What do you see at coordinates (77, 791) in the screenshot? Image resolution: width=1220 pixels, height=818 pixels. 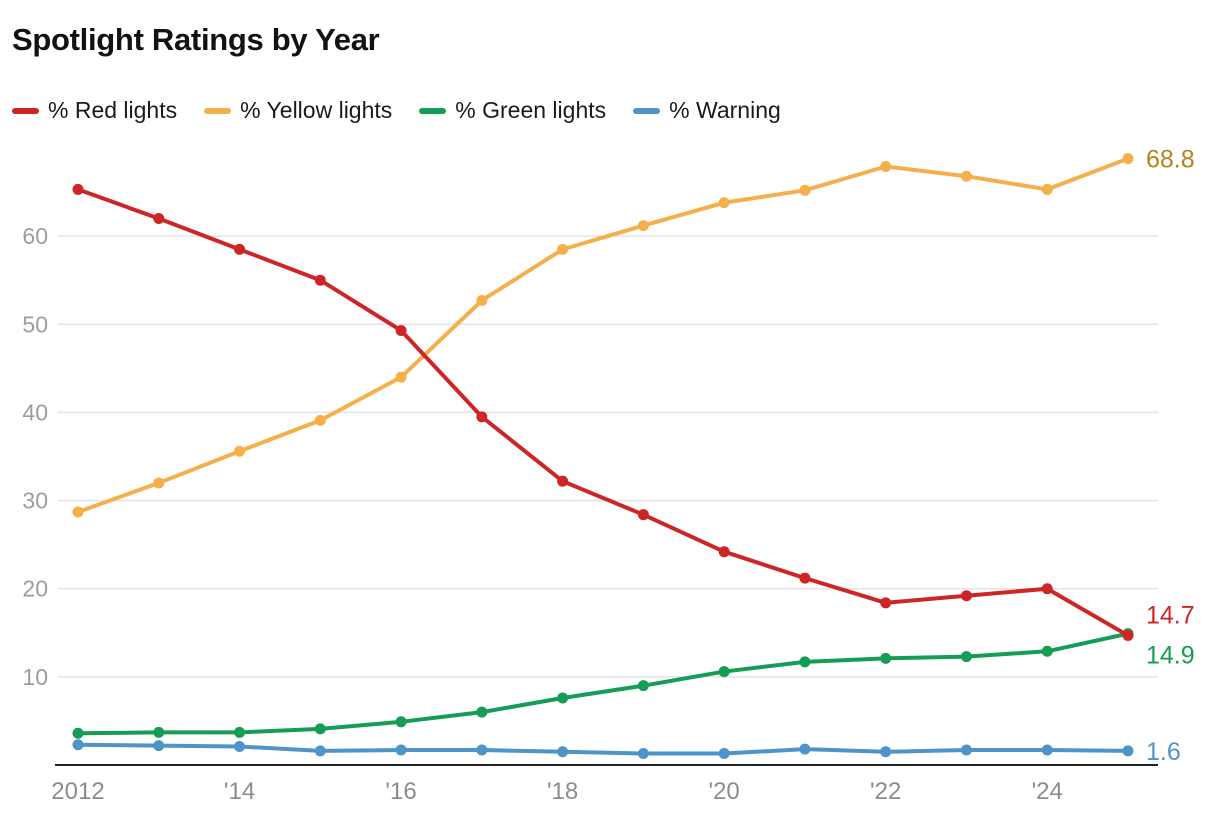 I see `x-axis-tick-label: 2012` at bounding box center [77, 791].